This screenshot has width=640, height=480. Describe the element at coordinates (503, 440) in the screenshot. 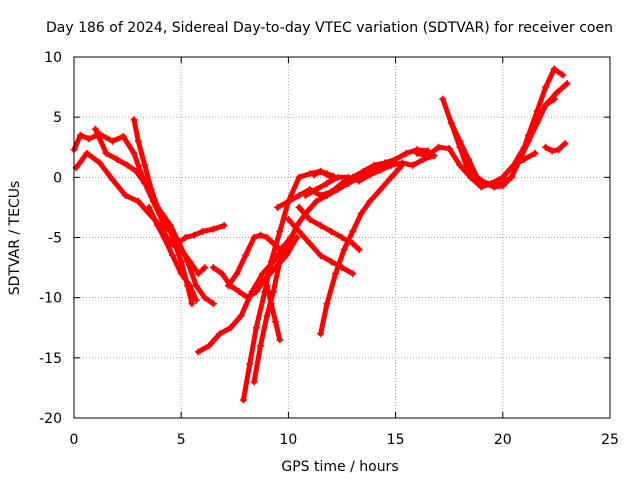

I see `x-tick-label: 20` at that location.